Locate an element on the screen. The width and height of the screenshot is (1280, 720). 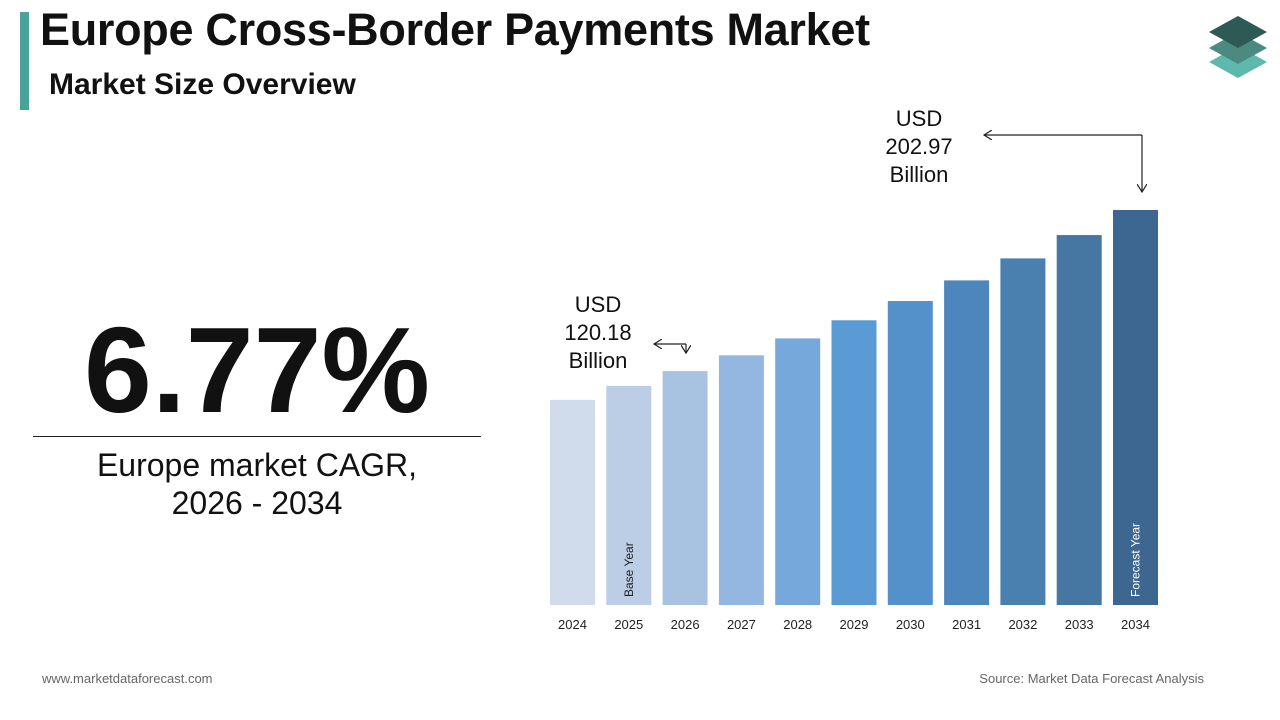
layers-icon is located at coordinates (1238, 47).